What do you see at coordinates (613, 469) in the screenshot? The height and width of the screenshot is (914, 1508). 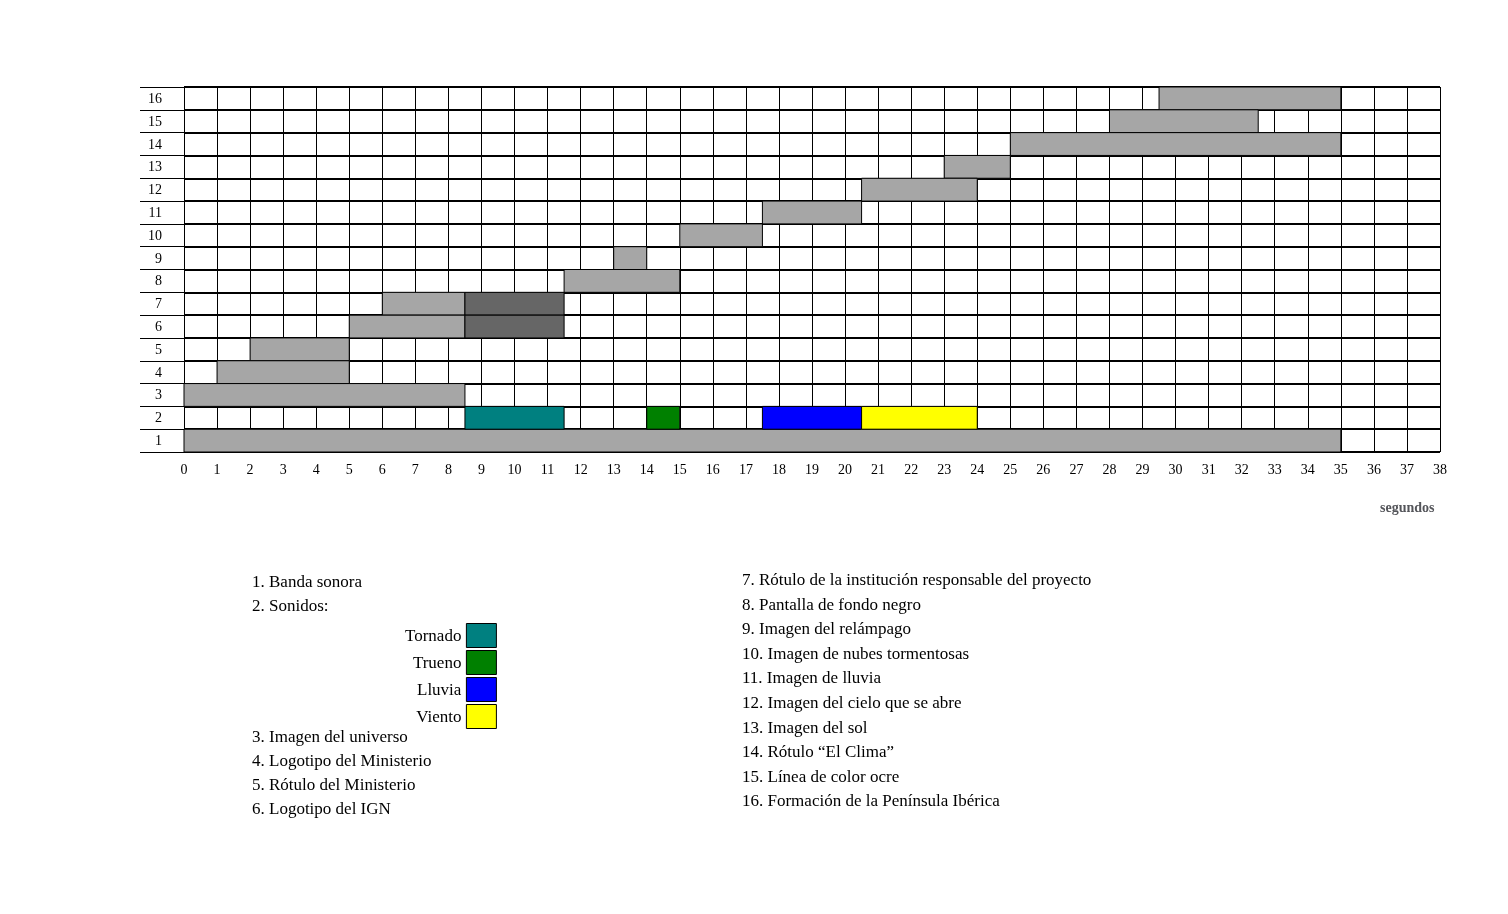 I see `x-tick-label: 13` at bounding box center [613, 469].